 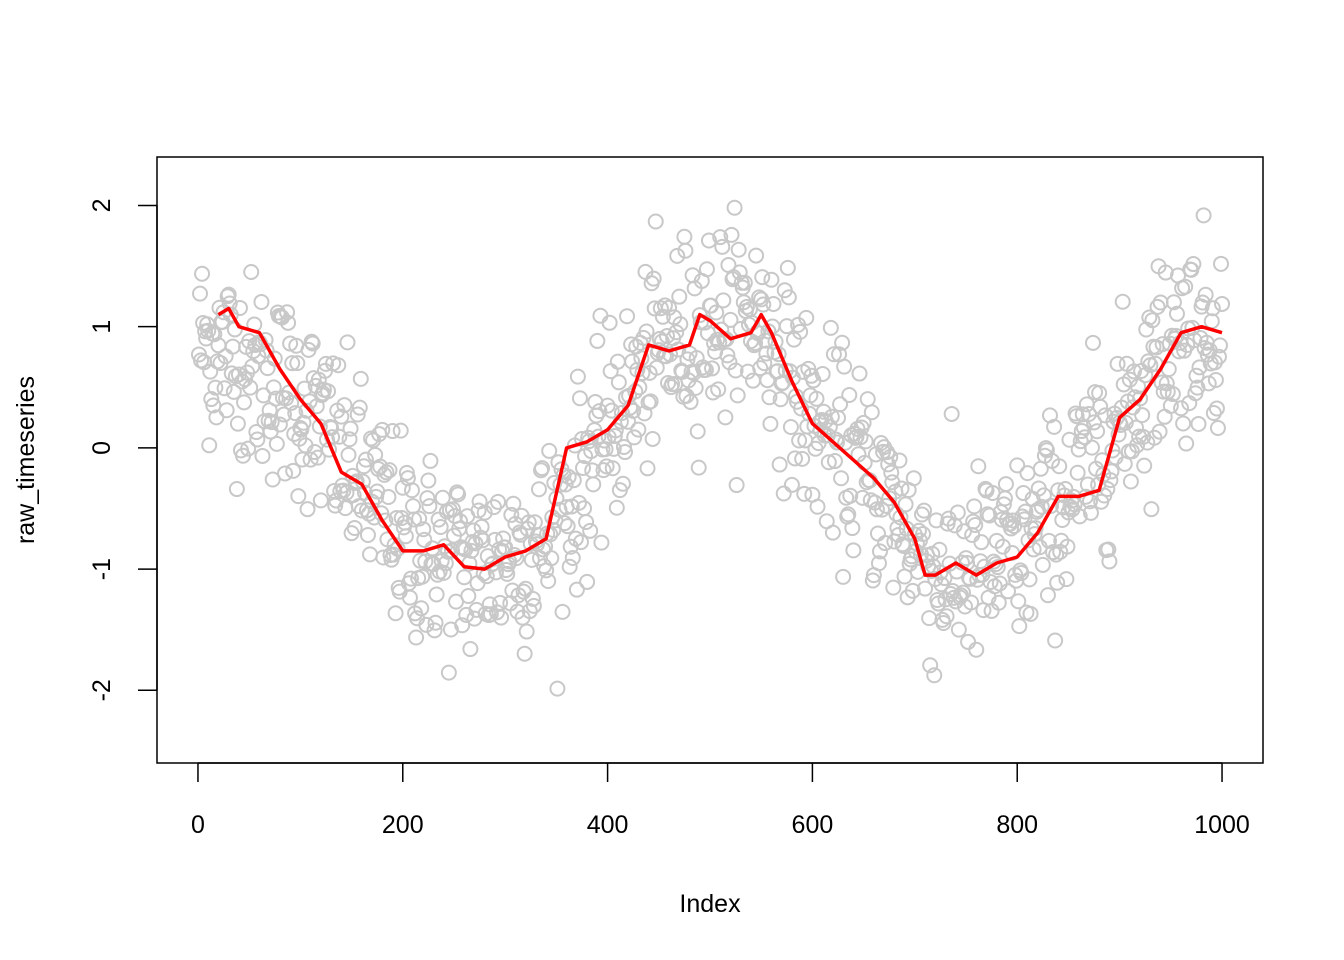 What do you see at coordinates (102, 690) in the screenshot?
I see `y-tick-label: -2` at bounding box center [102, 690].